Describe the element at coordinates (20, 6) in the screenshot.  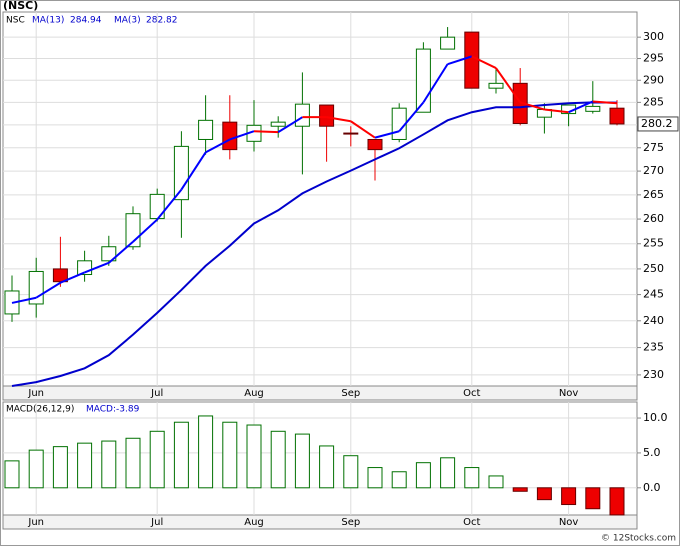
I see `chart-title: (NSC)` at that location.